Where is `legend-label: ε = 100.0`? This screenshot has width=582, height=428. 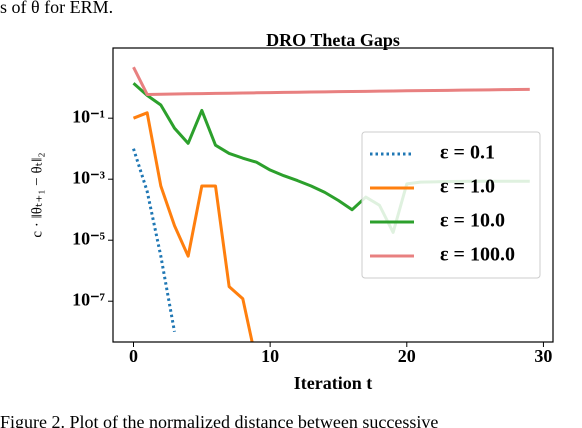
legend-label: ε = 100.0 is located at coordinates (477, 255).